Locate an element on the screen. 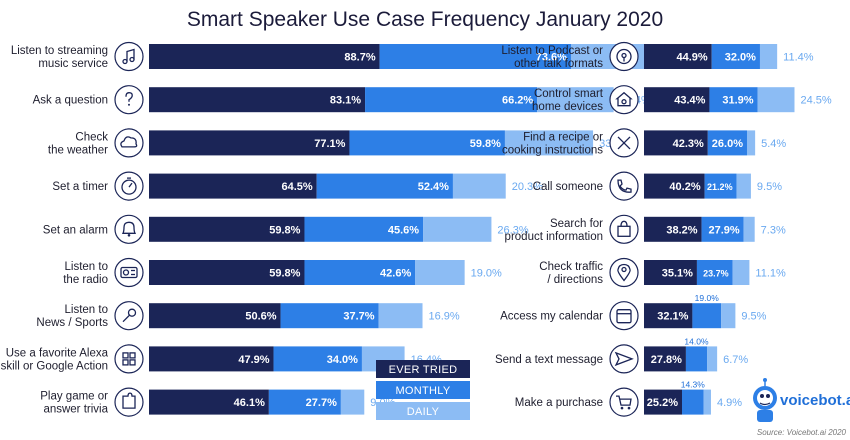 This screenshot has width=850, height=440. row-label-line: cooking instructions is located at coordinates (552, 150).